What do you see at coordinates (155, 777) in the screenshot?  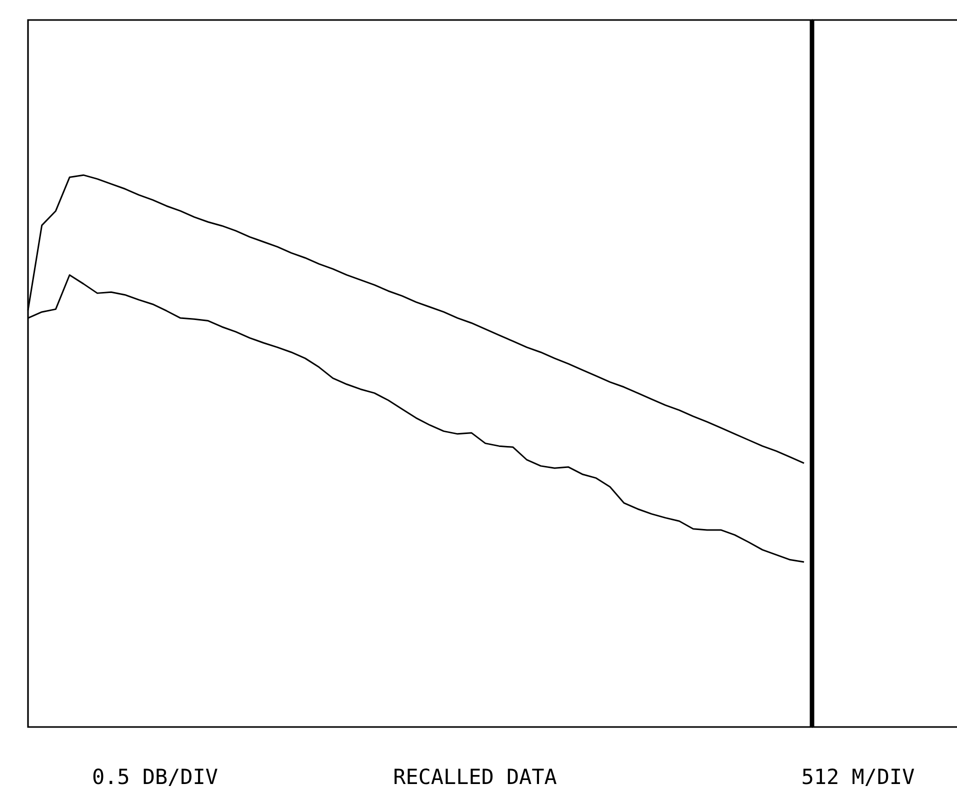 I see `text: 0.5 DB/DIV` at bounding box center [155, 777].